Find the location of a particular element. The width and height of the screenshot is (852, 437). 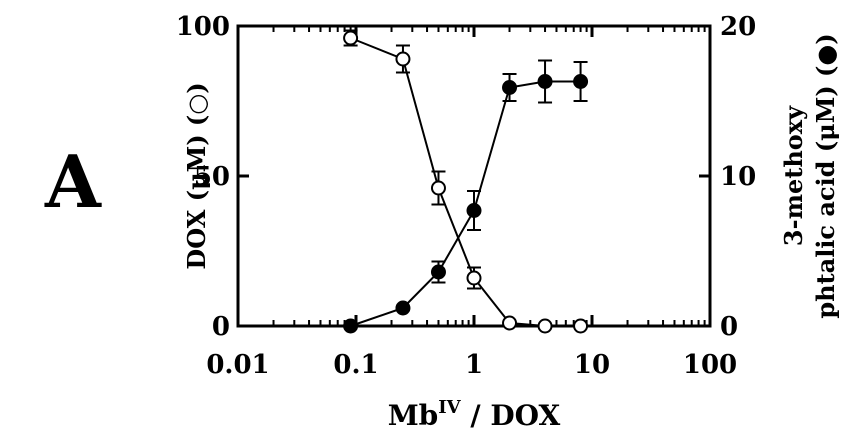

x-axis-label: MbIV / DOX is located at coordinates (474, 414).